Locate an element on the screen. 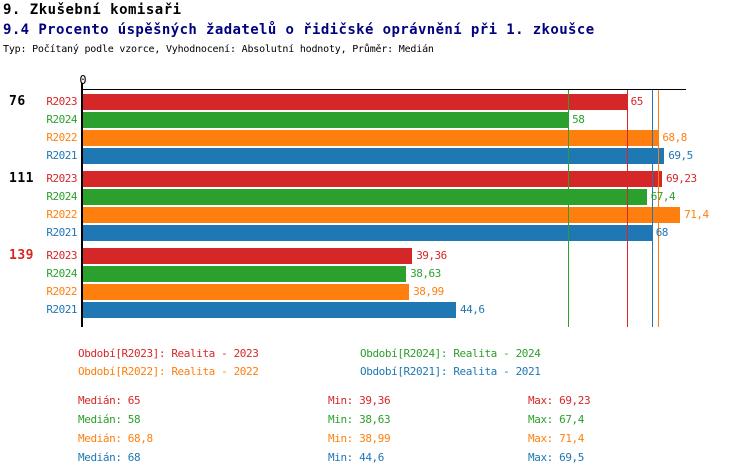  median-line-r2021 is located at coordinates (652, 208).